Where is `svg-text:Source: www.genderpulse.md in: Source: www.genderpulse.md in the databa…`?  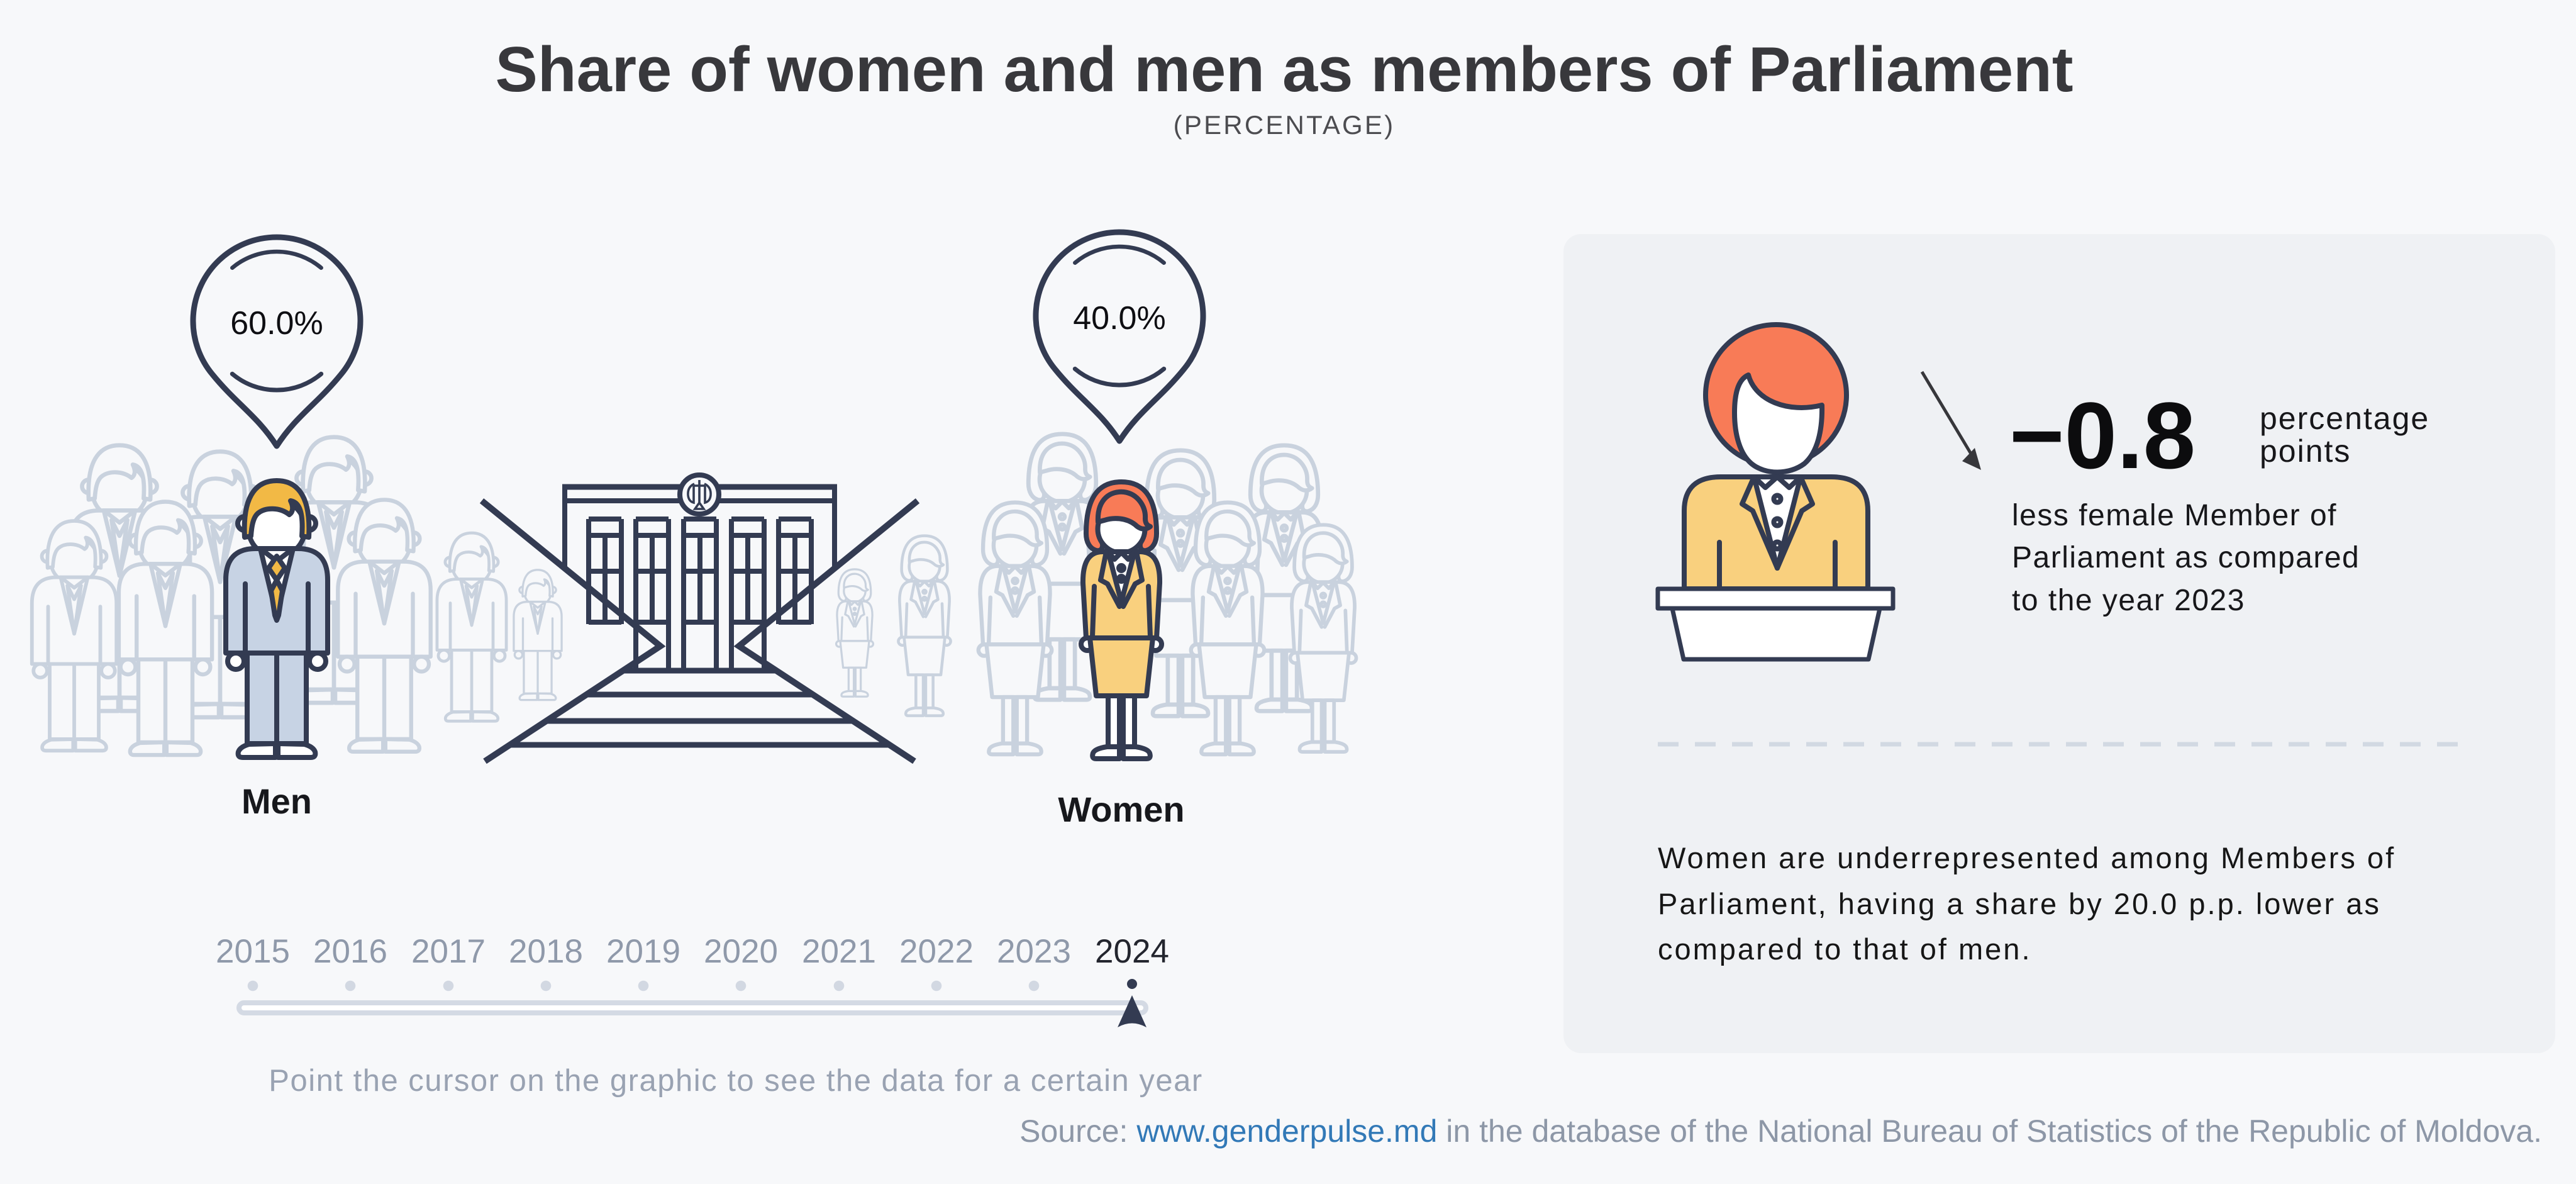 svg-text:Source: www.genderpulse.md in: Source: www.genderpulse.md in the databa… is located at coordinates (1780, 1131).